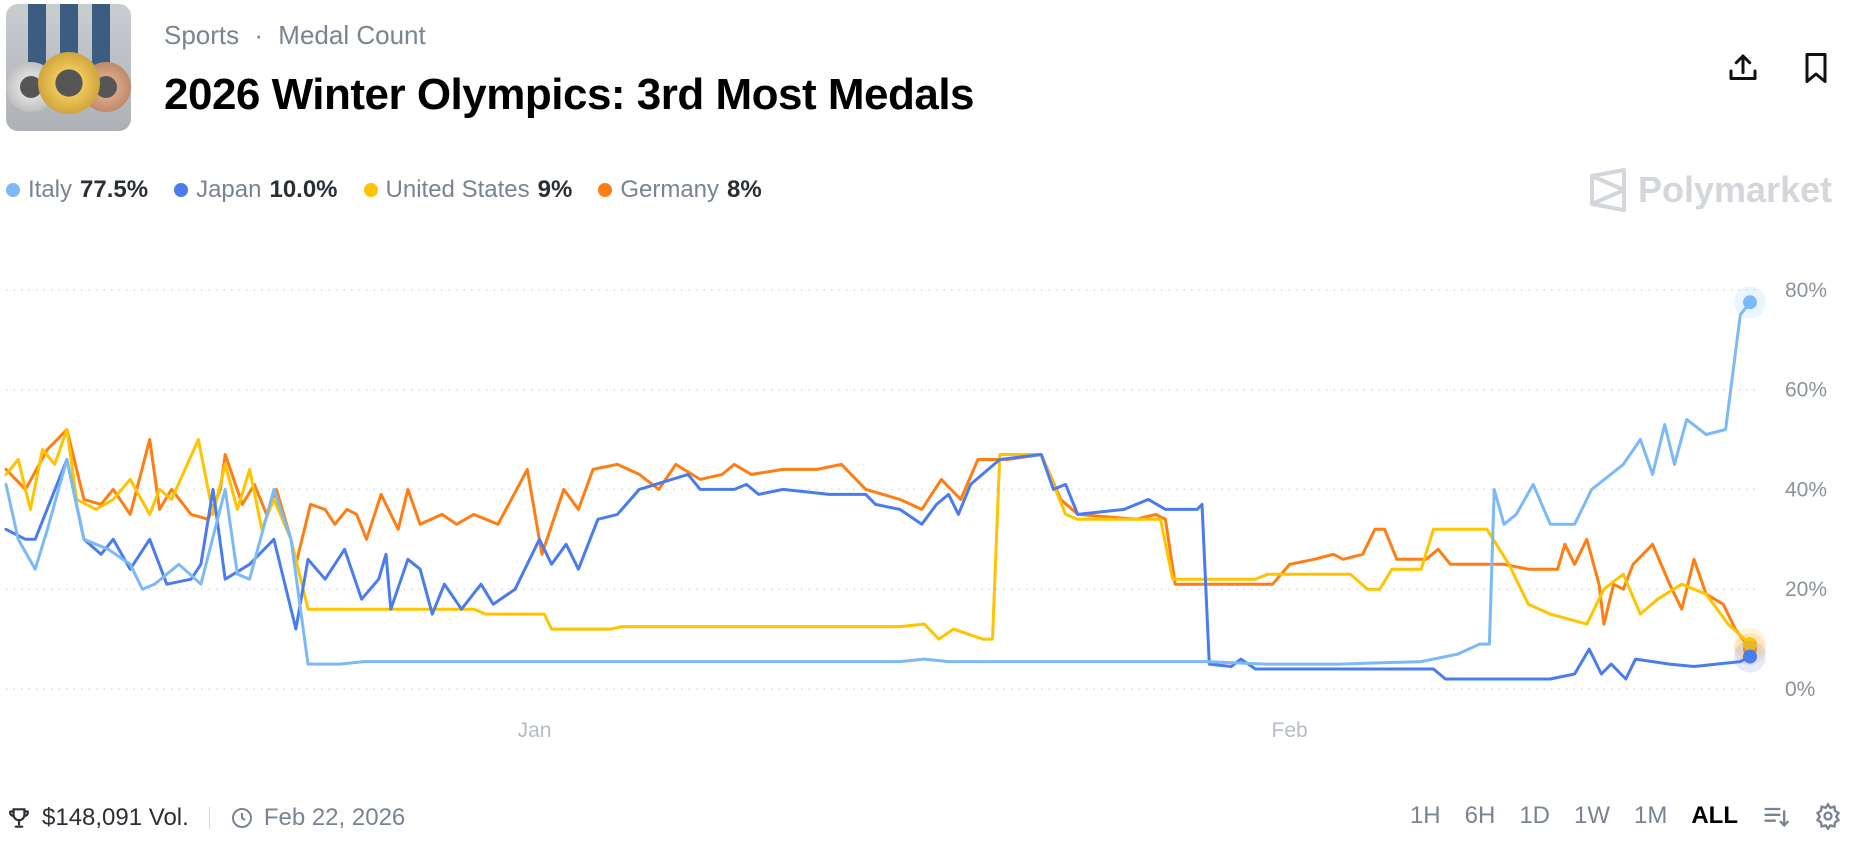 This screenshot has height=842, width=1856. What do you see at coordinates (1806, 390) in the screenshot?
I see `y-tick-label: 60%` at bounding box center [1806, 390].